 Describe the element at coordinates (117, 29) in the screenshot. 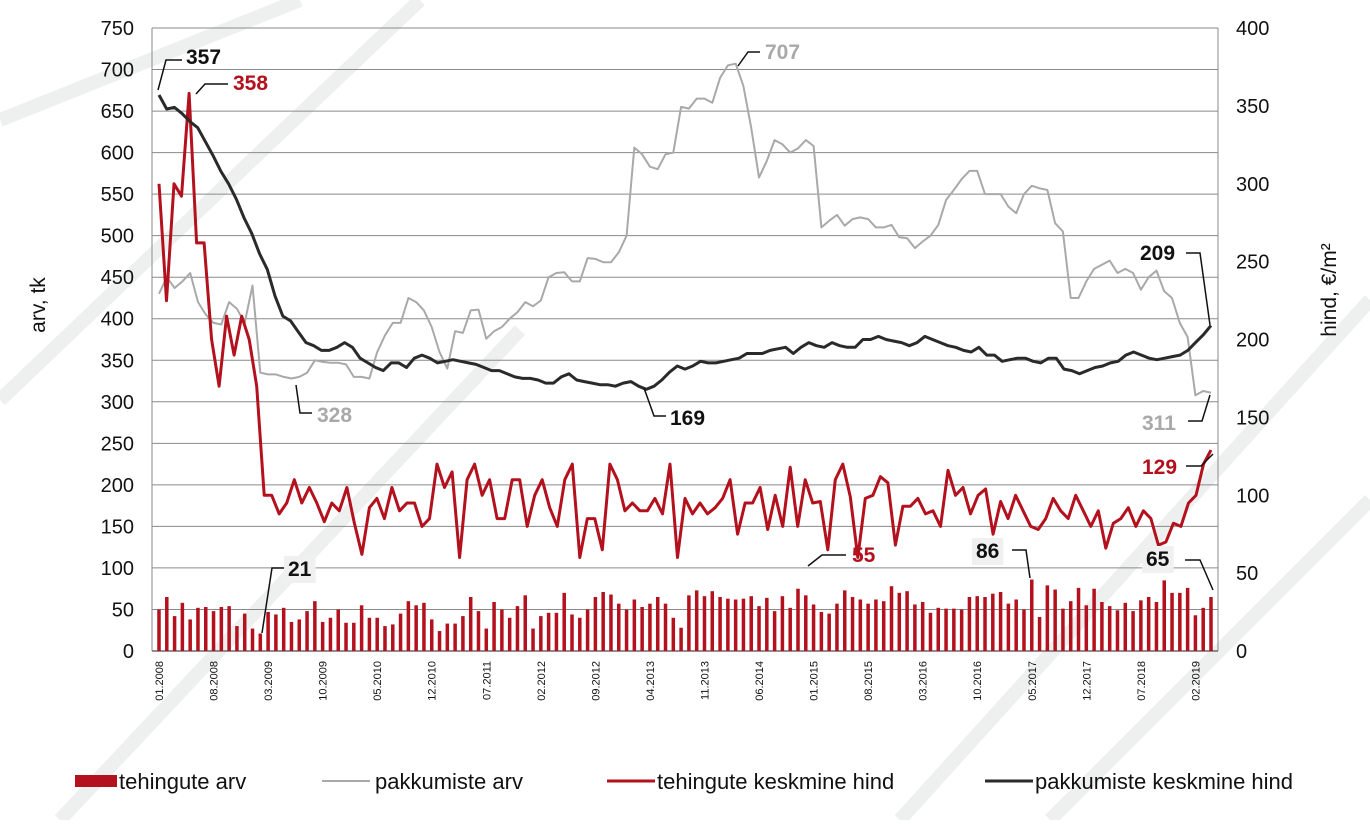

I see `y-left-tick-label: 750` at that location.